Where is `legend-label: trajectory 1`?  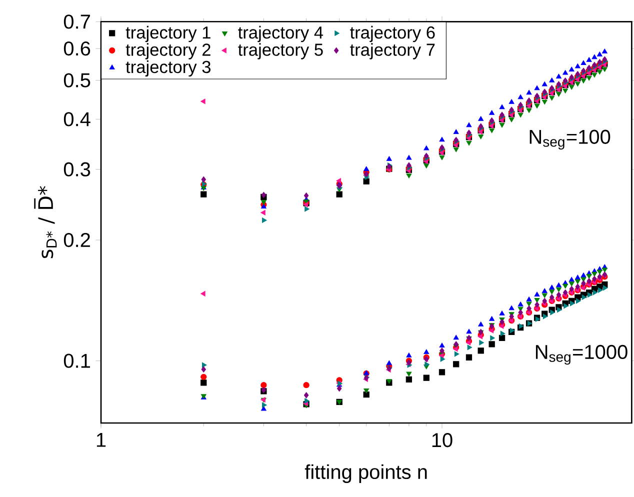
legend-label: trajectory 1 is located at coordinates (168, 34).